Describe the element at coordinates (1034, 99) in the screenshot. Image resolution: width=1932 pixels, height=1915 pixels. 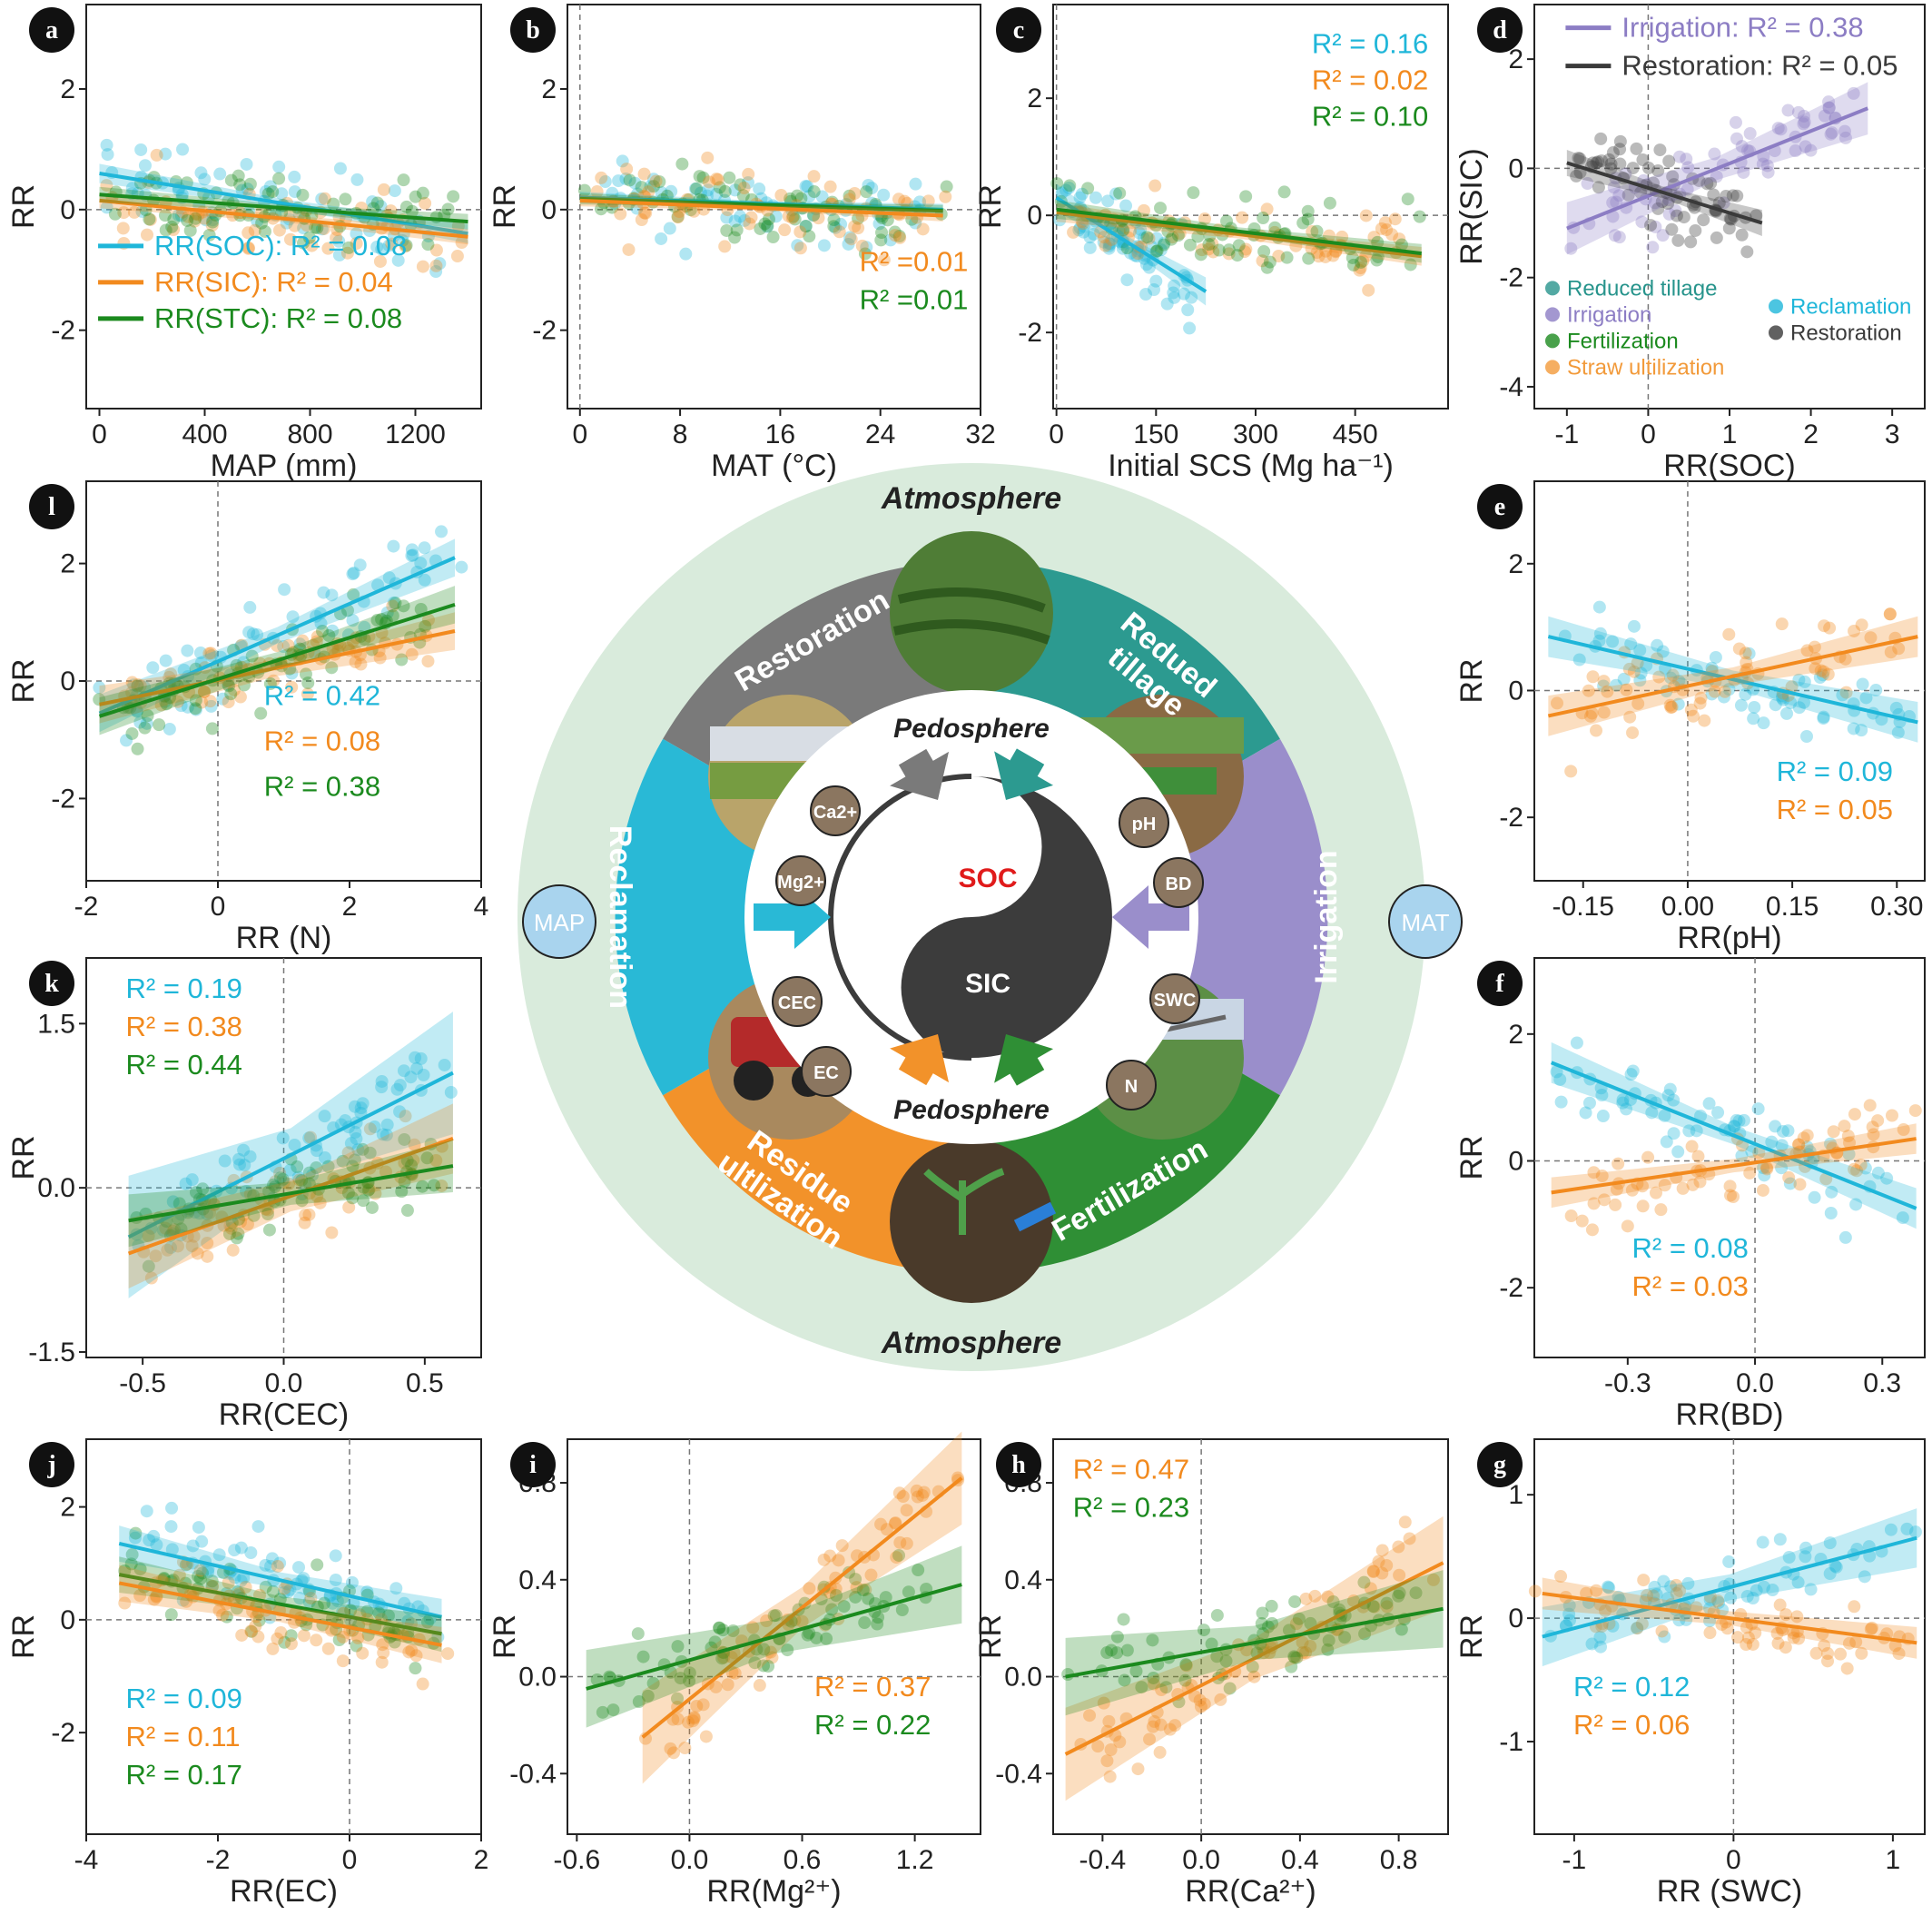
I see `y-tick-label: 2` at that location.